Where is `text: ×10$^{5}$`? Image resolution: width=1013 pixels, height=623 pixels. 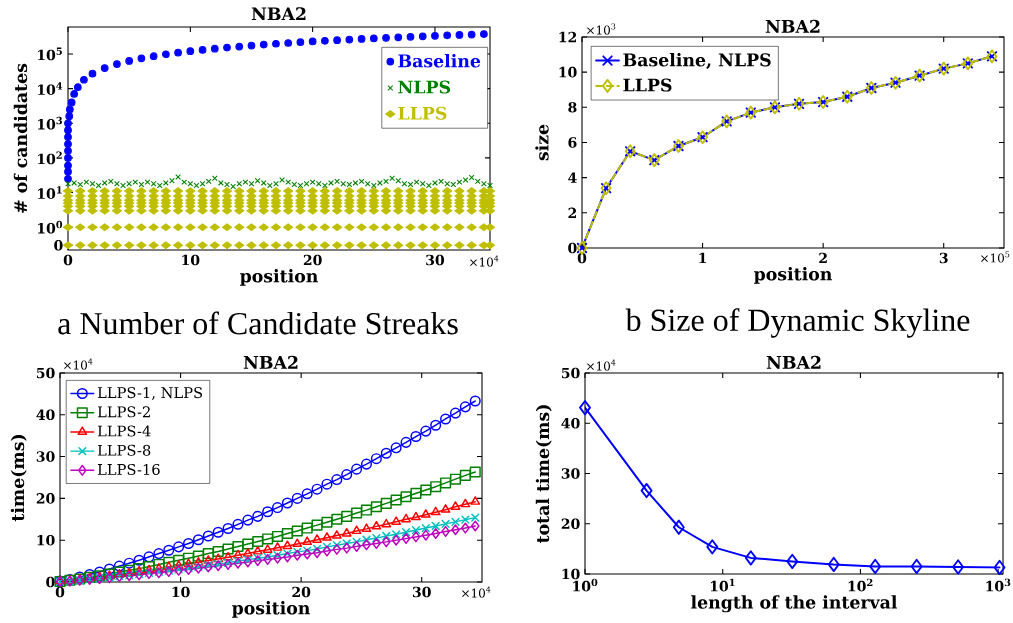
text: ×10$^{5}$ is located at coordinates (995, 257).